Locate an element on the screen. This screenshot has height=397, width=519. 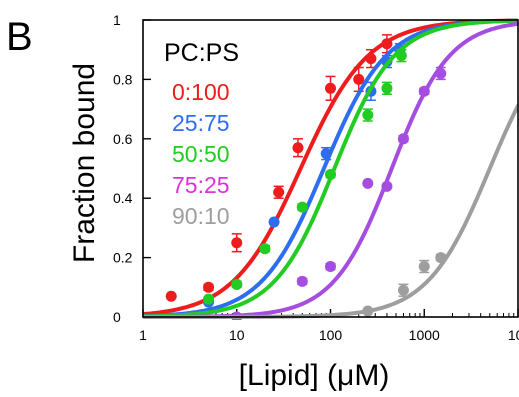
x-tick-label: 1000 is located at coordinates (424, 335).